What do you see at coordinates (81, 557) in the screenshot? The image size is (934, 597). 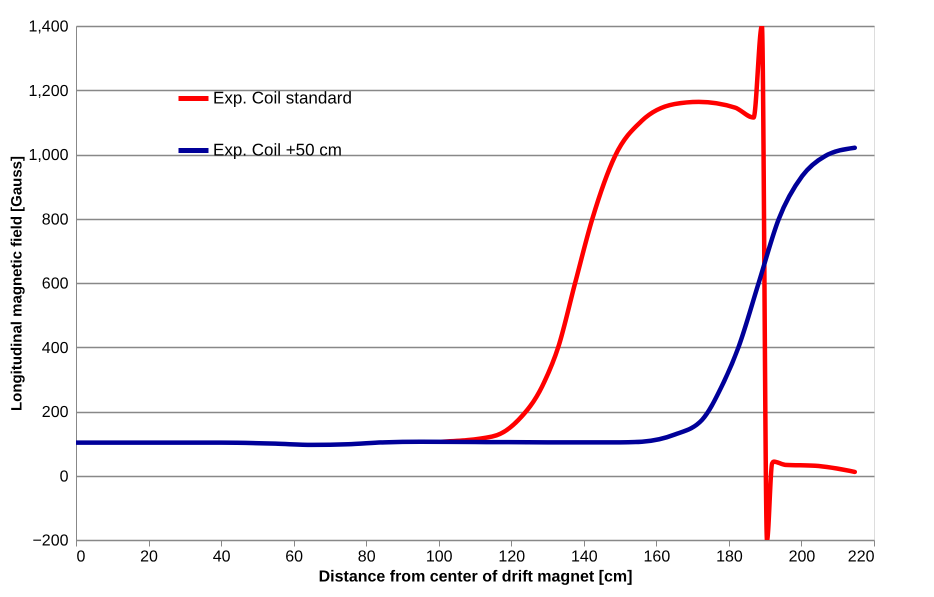 I see `x-tick-label: 0` at bounding box center [81, 557].